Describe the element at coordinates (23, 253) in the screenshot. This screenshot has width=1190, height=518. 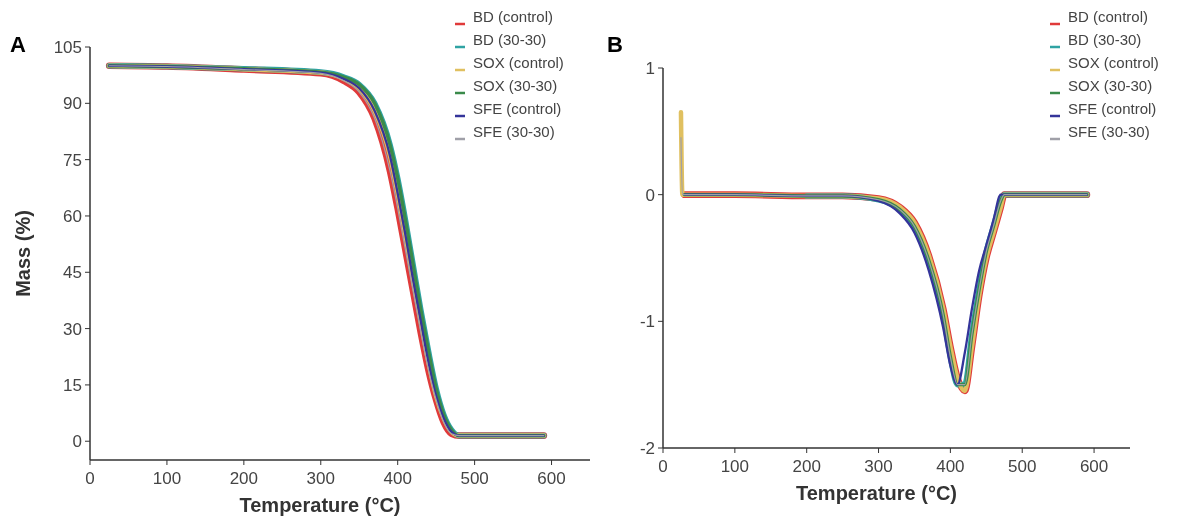
I see `y-axis-title: Mass (%)` at that location.